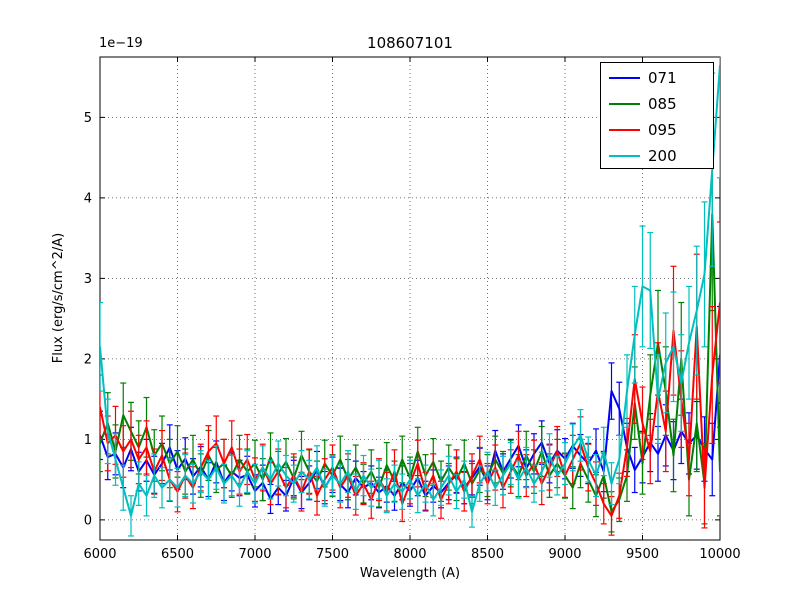  What do you see at coordinates (88, 198) in the screenshot?
I see `y-tick-label: 4` at bounding box center [88, 198].